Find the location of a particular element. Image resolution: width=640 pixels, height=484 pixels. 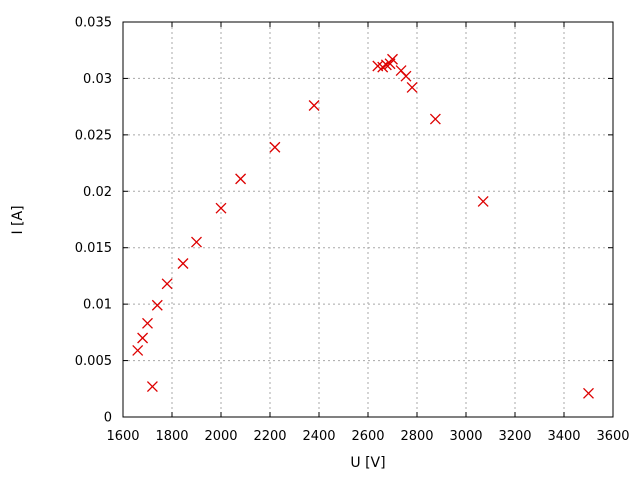

x-tick-label: 2800 is located at coordinates (416, 436).